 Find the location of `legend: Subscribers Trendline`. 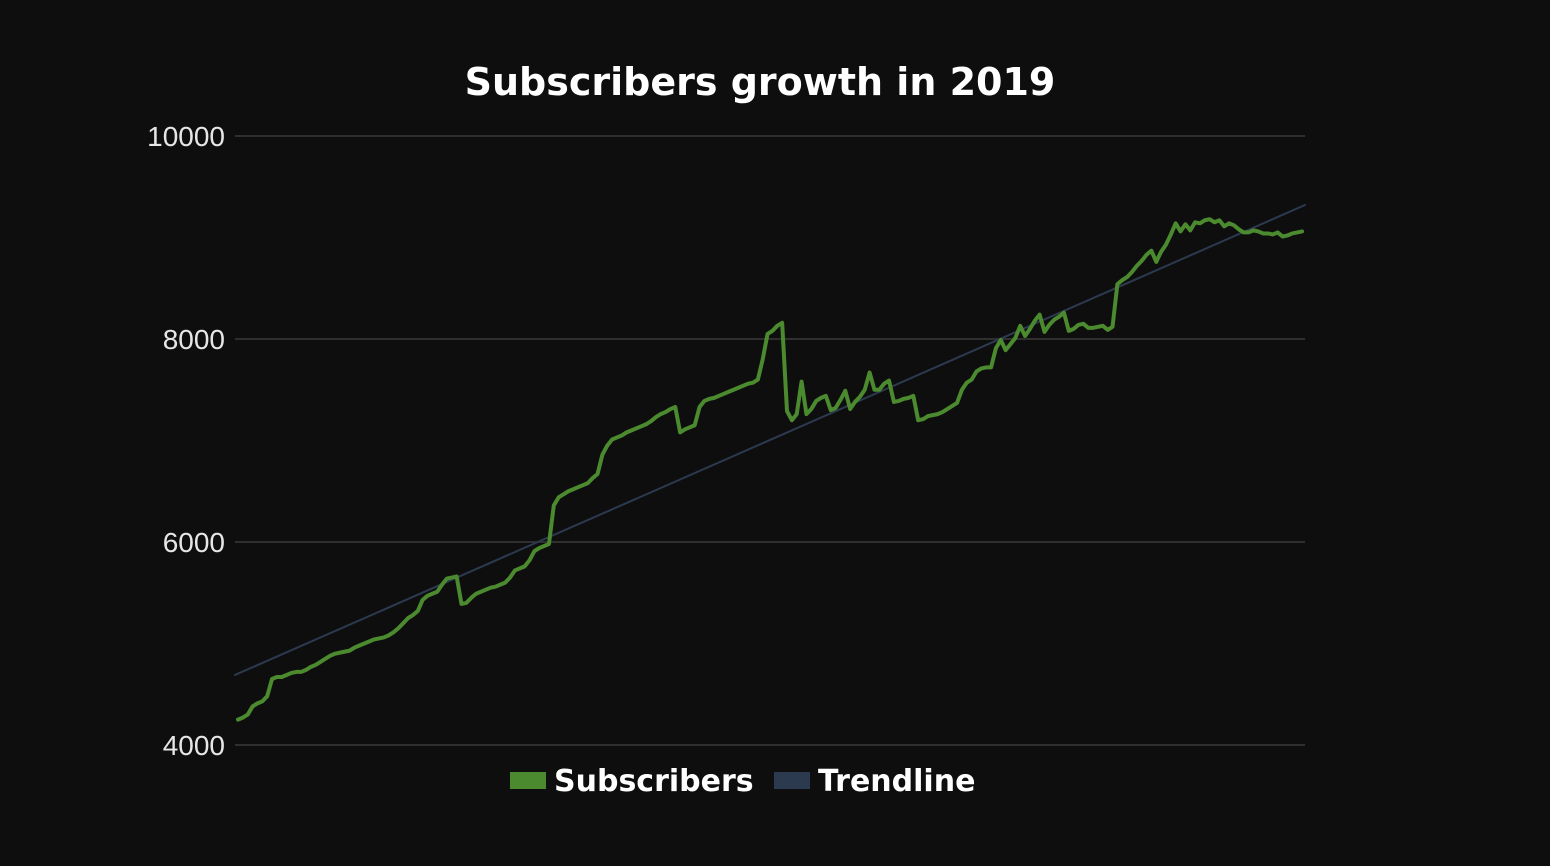

legend: Subscribers Trendline is located at coordinates (742, 781).